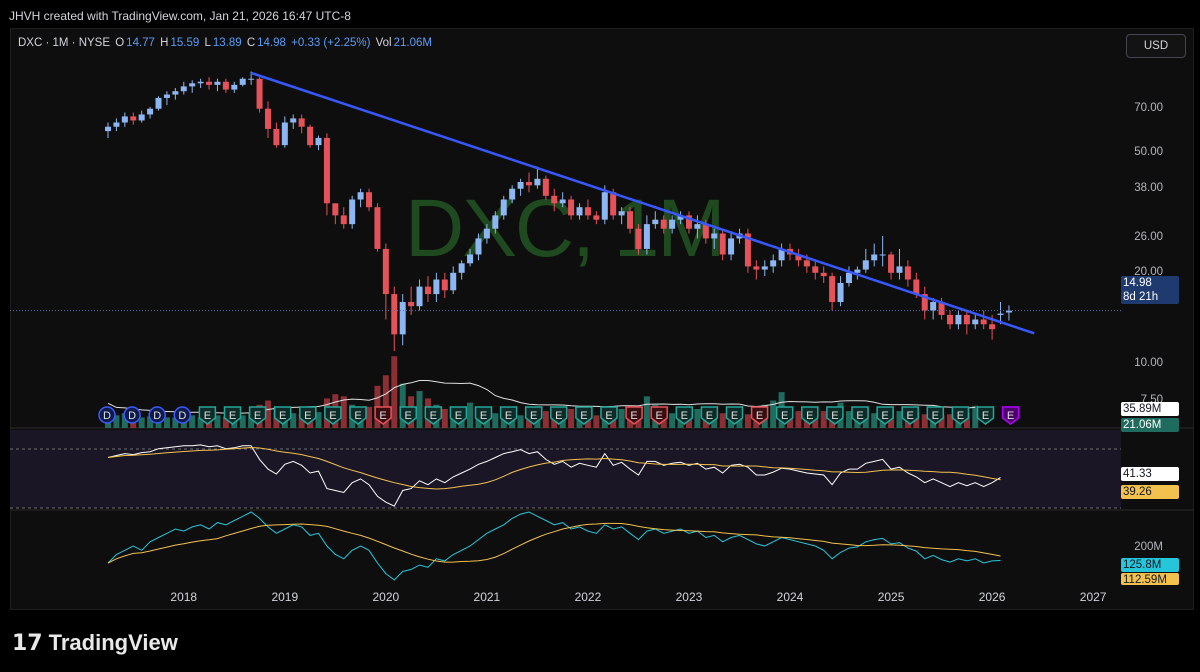 The height and width of the screenshot is (672, 1200). What do you see at coordinates (1156, 46) in the screenshot?
I see `currency-button: USD` at bounding box center [1156, 46].